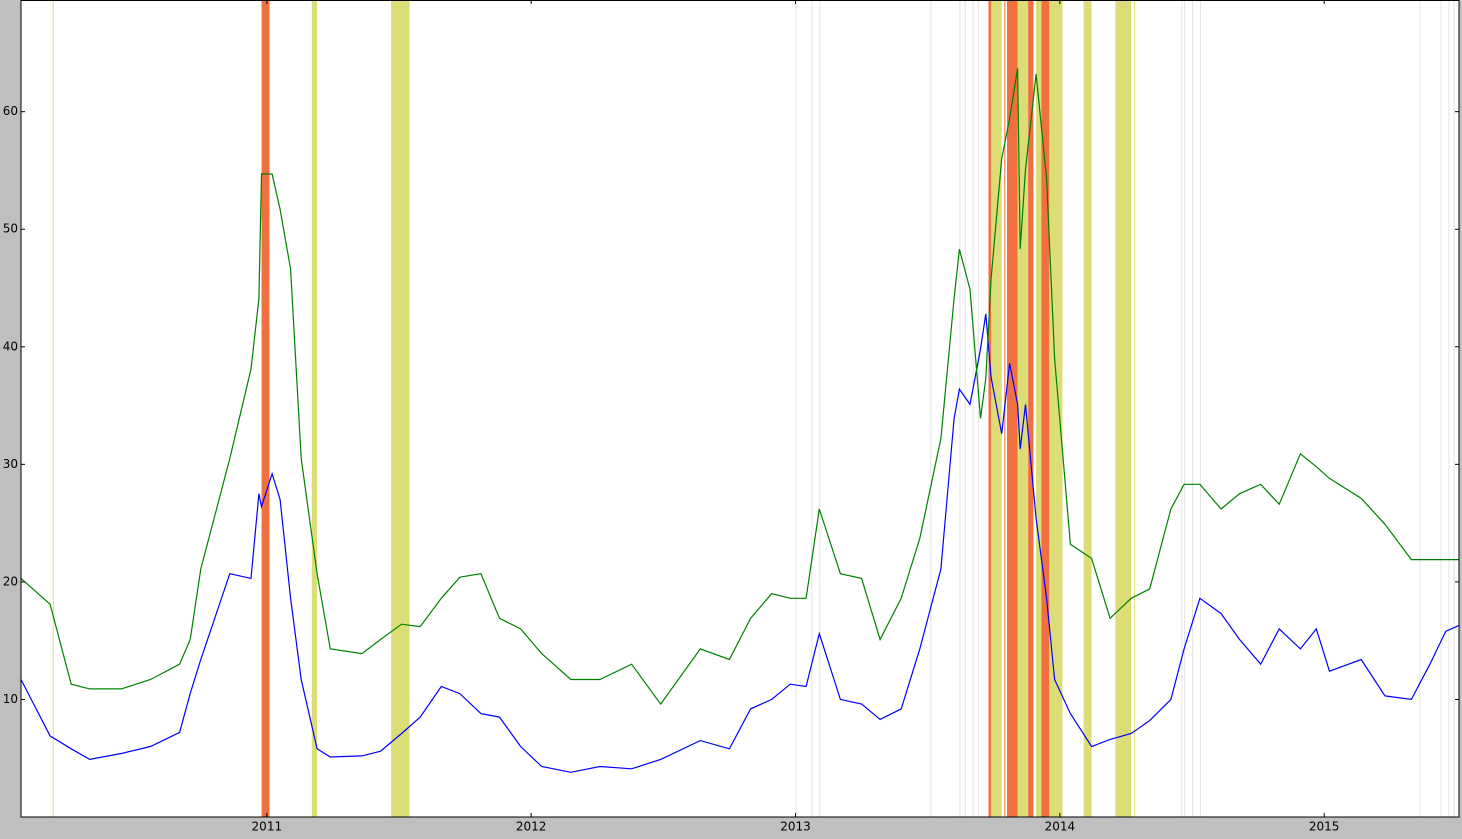 Image resolution: width=1462 pixels, height=839 pixels. I want to click on x-tick-label: 2013, so click(795, 827).